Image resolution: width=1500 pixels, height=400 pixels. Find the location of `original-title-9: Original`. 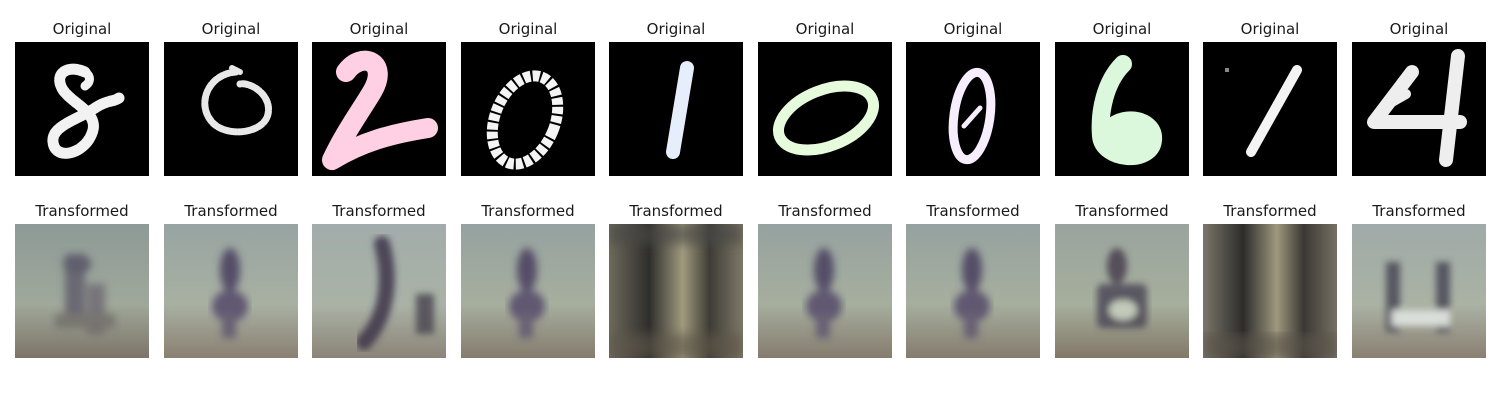

original-title-9: Original is located at coordinates (1270, 29).